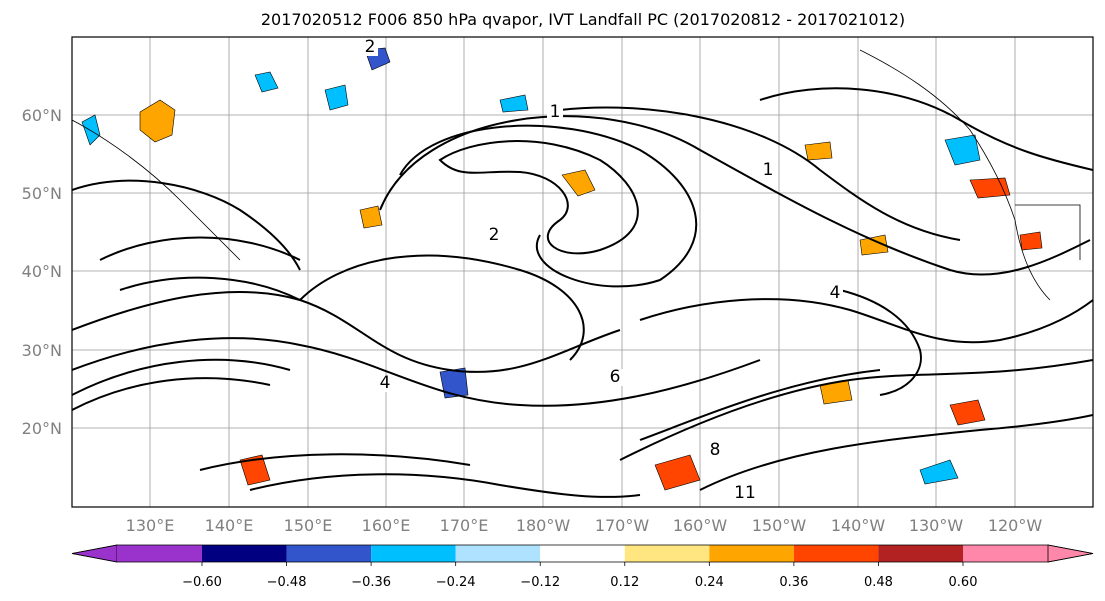  Describe the element at coordinates (793, 582) in the screenshot. I see `colorbar-tick-label: 0.36` at that location.